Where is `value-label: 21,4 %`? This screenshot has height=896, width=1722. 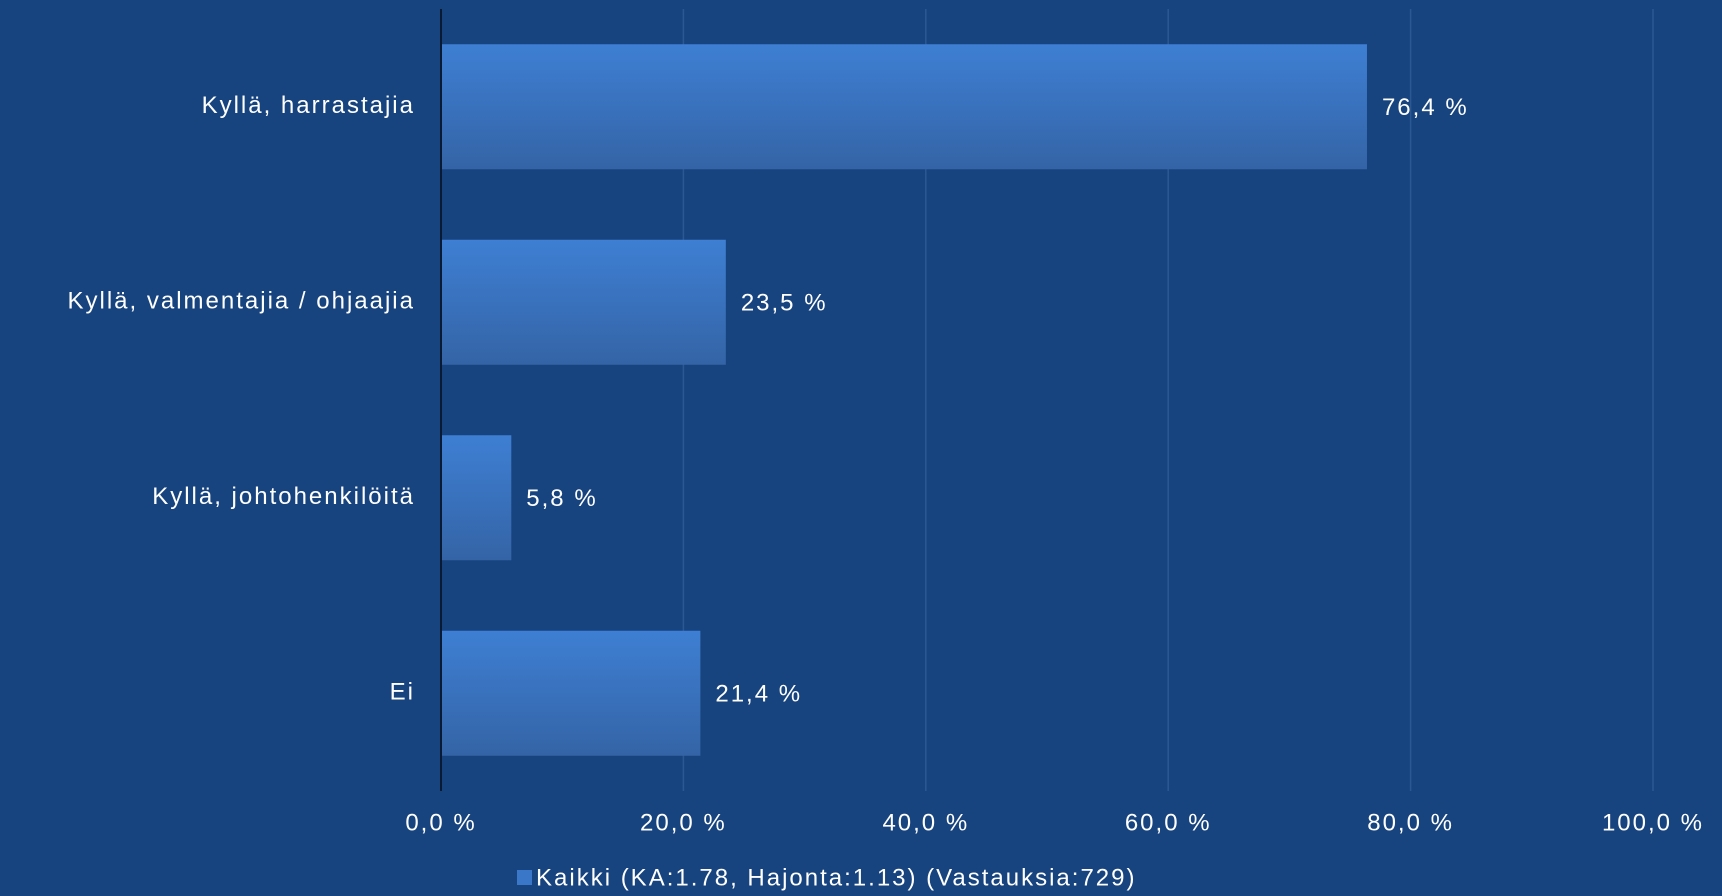 value-label: 21,4 % is located at coordinates (758, 694).